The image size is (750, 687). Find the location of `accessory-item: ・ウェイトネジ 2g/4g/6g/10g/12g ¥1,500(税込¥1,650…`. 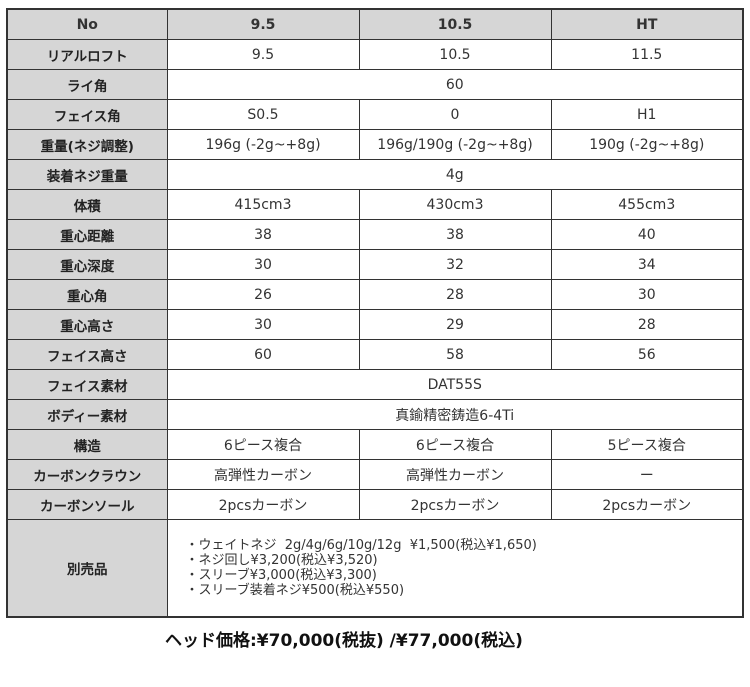

accessory-item: ・ウェイトネジ 2g/4g/6g/10g/12g ¥1,500(税込¥1,650… is located at coordinates (361, 545).